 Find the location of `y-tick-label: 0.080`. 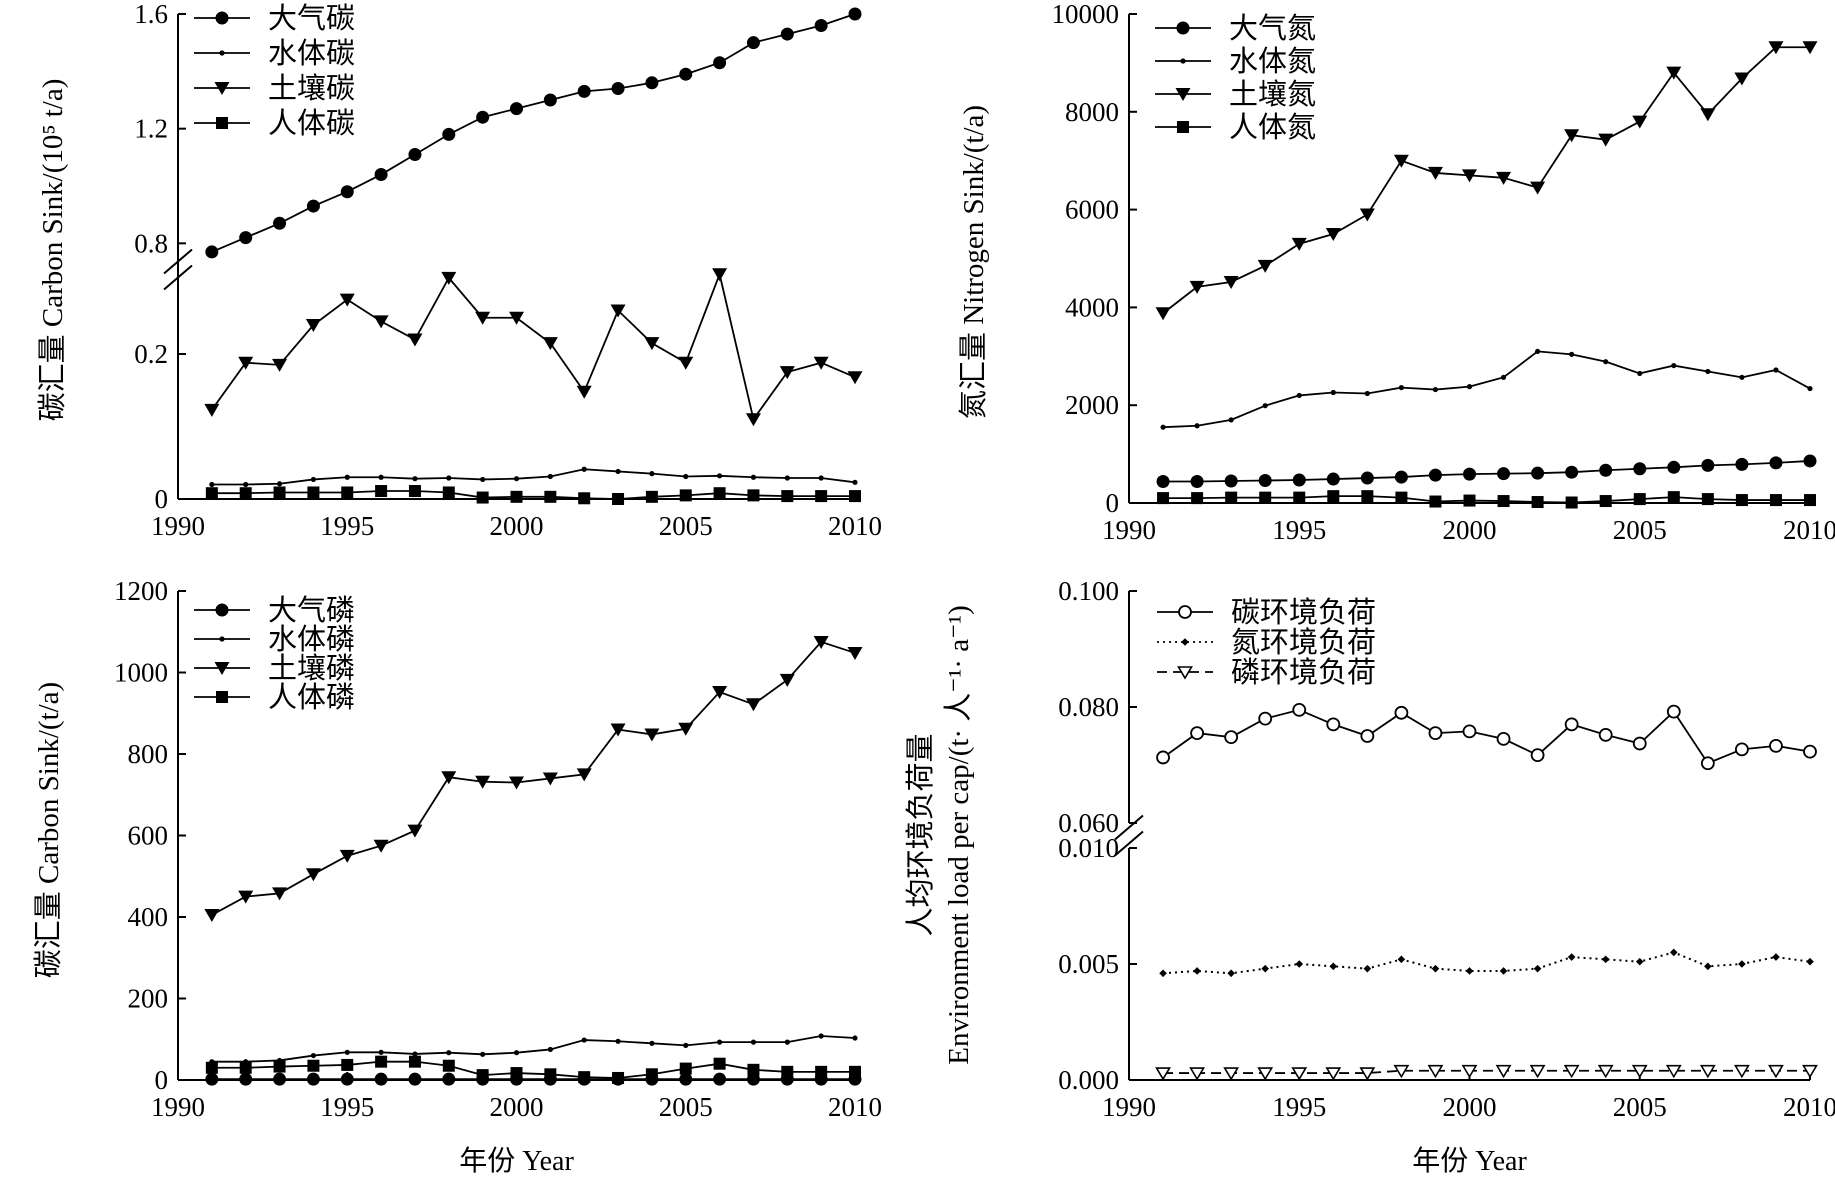

y-tick-label: 0.080 is located at coordinates (1088, 707).